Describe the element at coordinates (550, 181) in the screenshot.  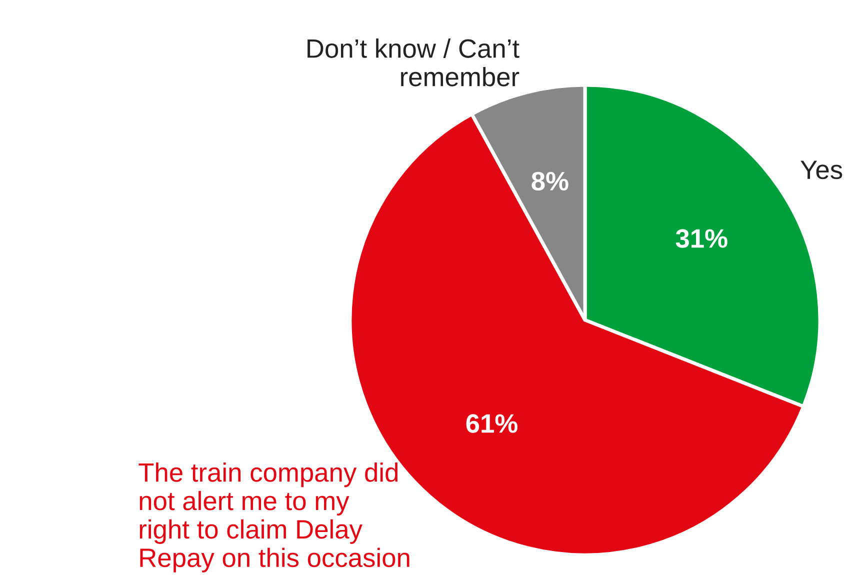
I see `data-label: 8%` at that location.